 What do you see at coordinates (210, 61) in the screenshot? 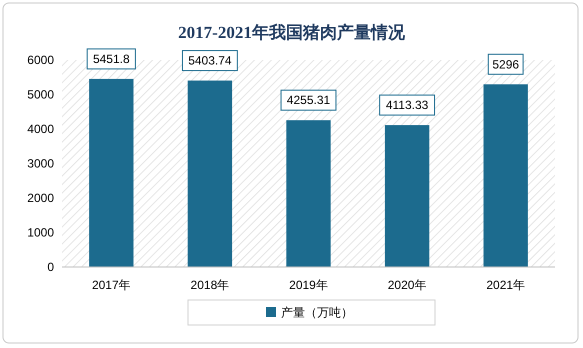
I see `data-label: 5403.74` at bounding box center [210, 61].